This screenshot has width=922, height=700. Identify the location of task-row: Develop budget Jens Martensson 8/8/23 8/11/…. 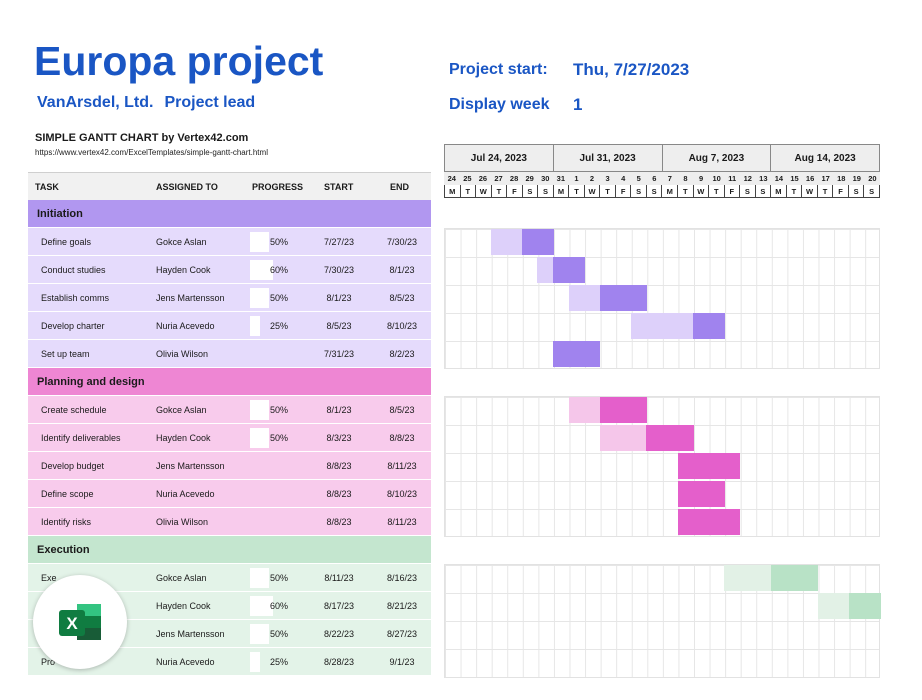
(229, 466).